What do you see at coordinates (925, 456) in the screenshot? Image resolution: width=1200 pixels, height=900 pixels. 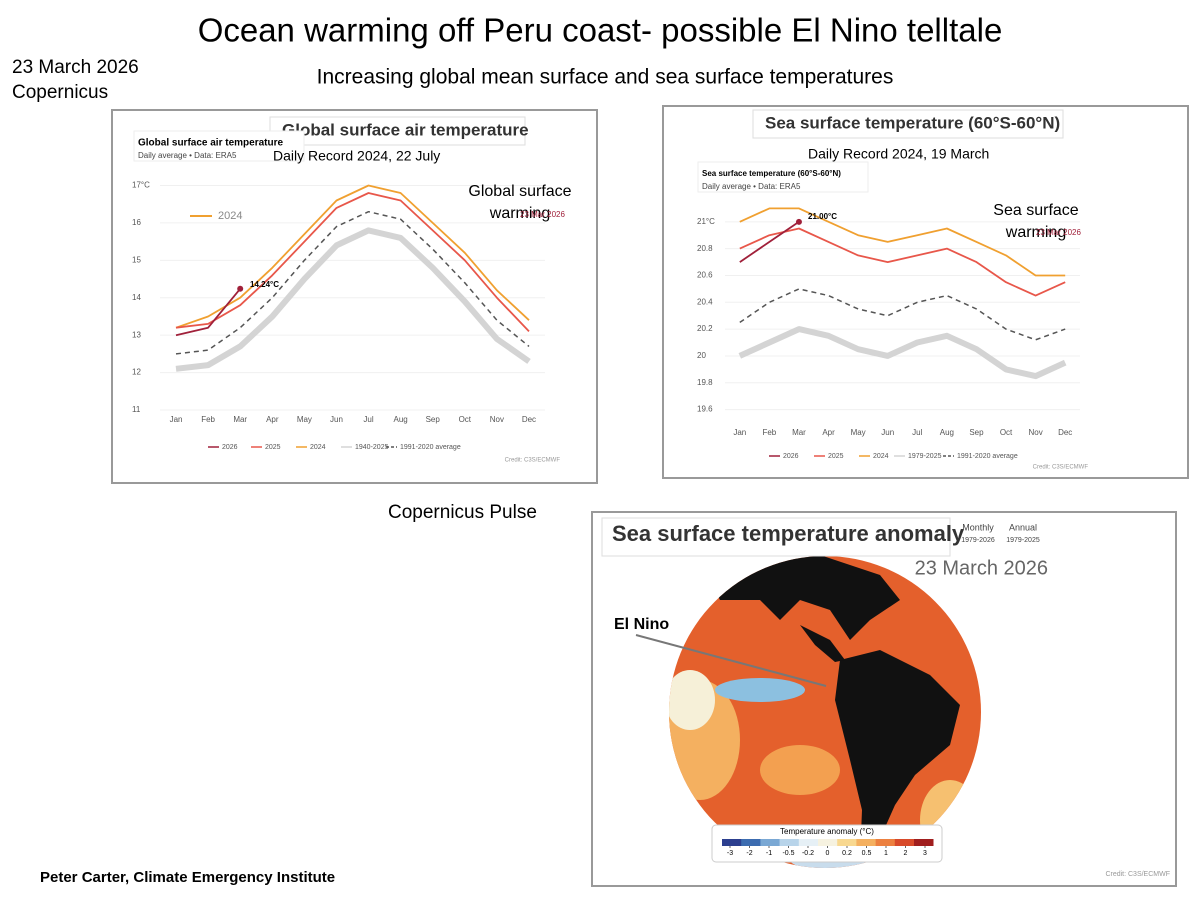 I see `legend-label: 1979-2025` at bounding box center [925, 456].